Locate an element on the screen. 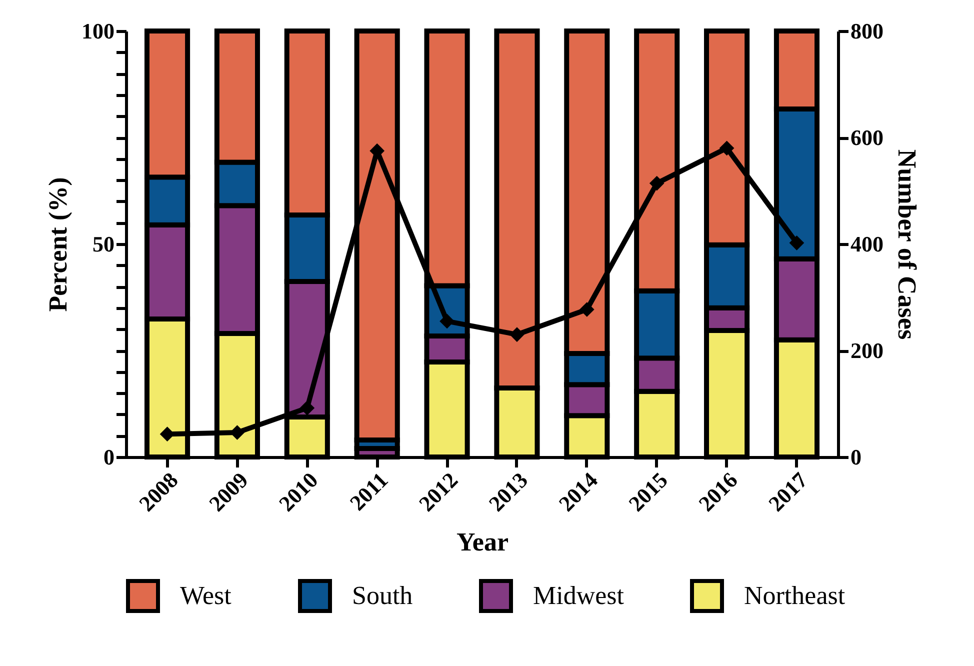 The image size is (974, 666). y2-tick-label: 600 is located at coordinates (867, 137).